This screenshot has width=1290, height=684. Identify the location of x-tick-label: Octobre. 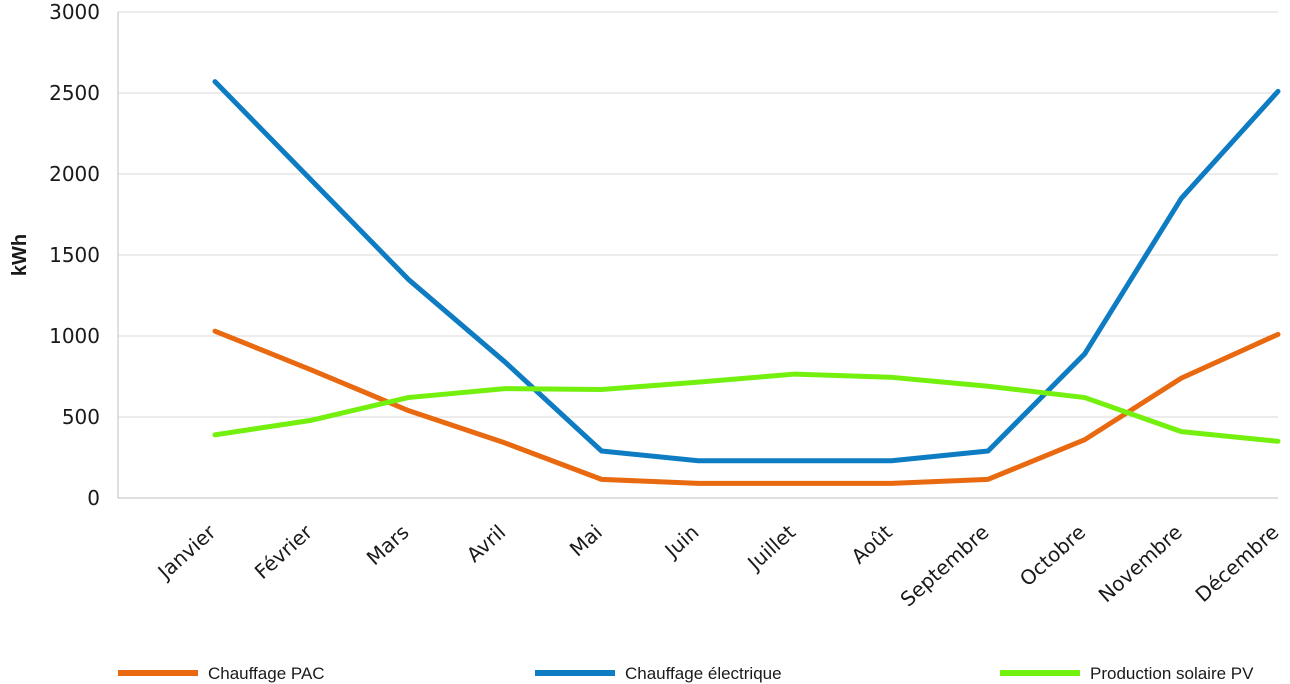
(1052, 555).